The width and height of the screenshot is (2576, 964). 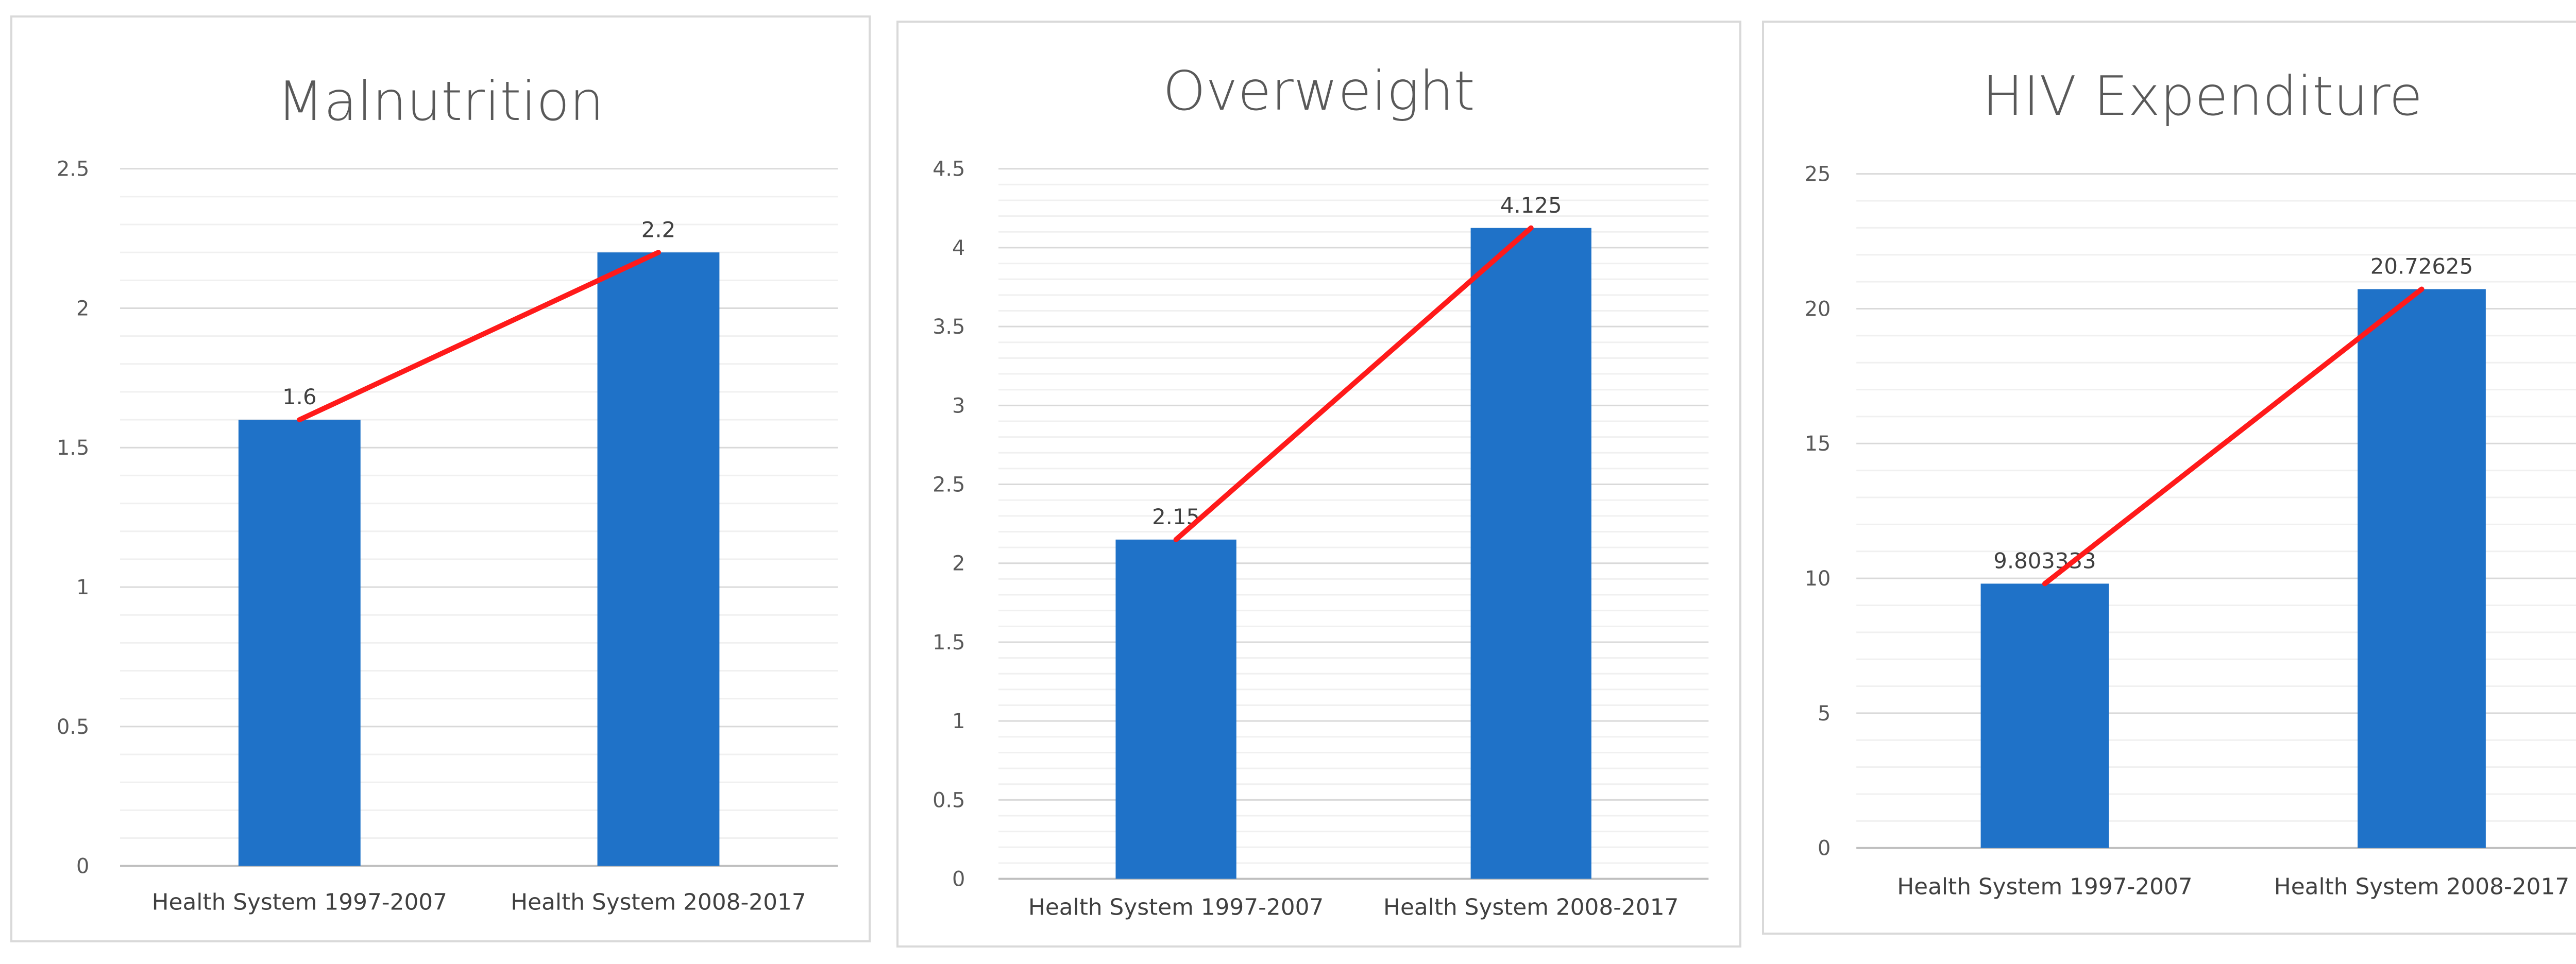 What do you see at coordinates (1818, 511) in the screenshot?
I see `y-axis-ticks: 0 5 10 15 20 25` at bounding box center [1818, 511].